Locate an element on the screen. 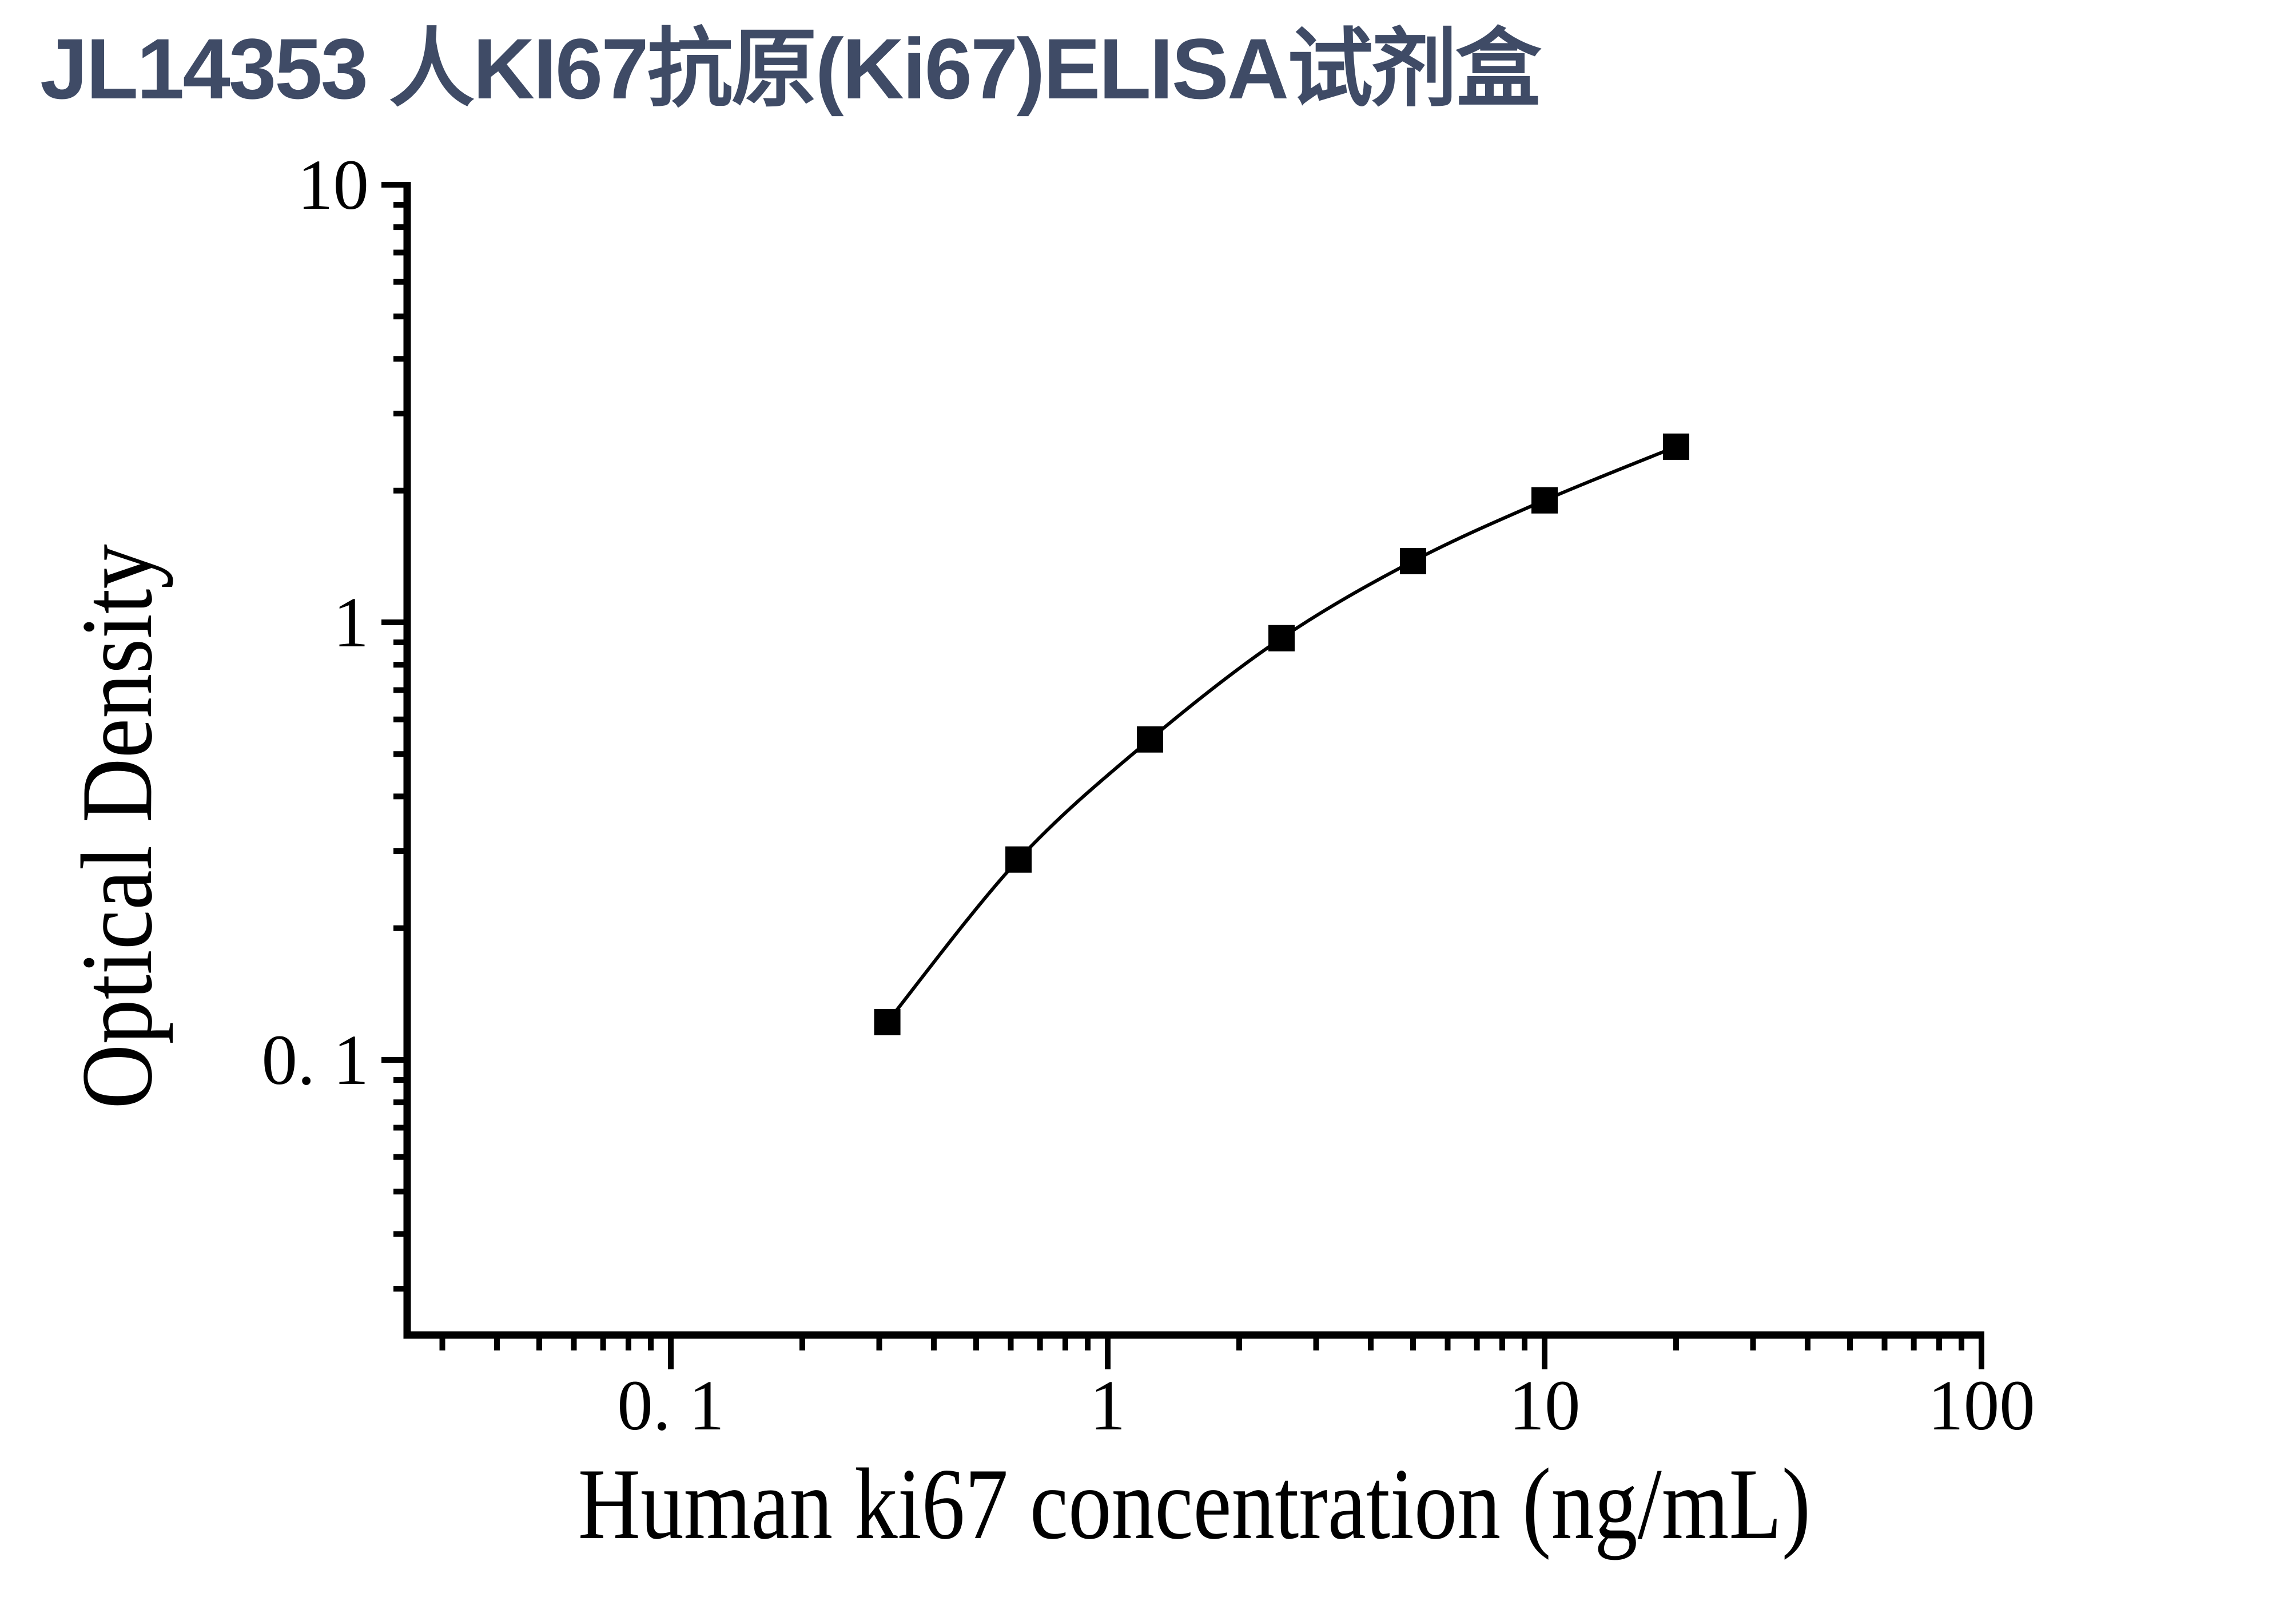 The height and width of the screenshot is (1605, 2296). y-tick-label: 10 is located at coordinates (333, 185).